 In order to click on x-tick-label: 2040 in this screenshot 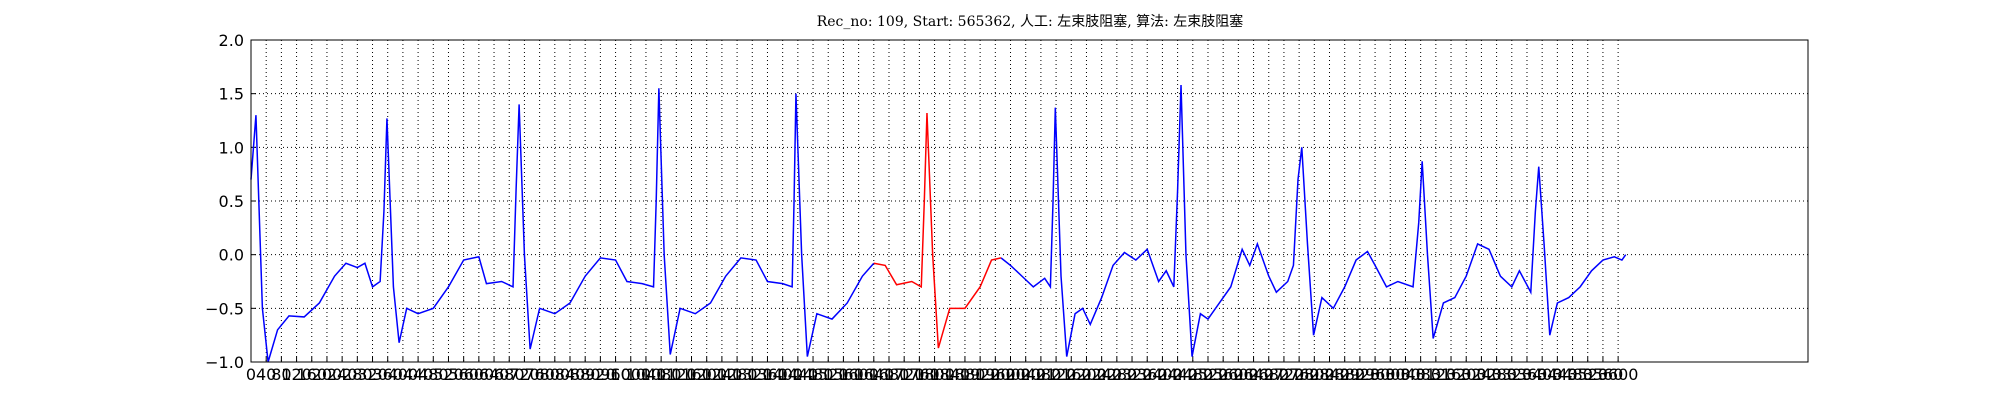, I will do `click(1025, 374)`.